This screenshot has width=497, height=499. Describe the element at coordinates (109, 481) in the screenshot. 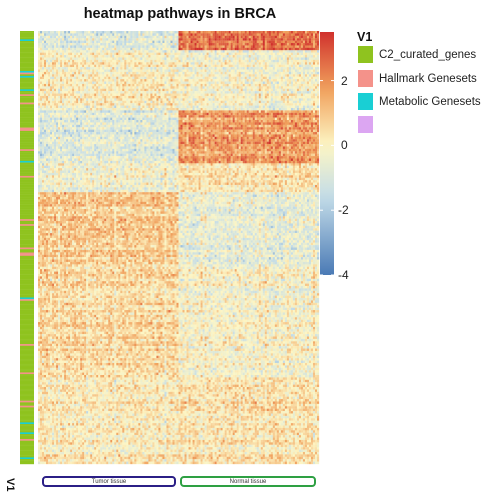

I see `group-box-tumor: Tumor tissue` at that location.